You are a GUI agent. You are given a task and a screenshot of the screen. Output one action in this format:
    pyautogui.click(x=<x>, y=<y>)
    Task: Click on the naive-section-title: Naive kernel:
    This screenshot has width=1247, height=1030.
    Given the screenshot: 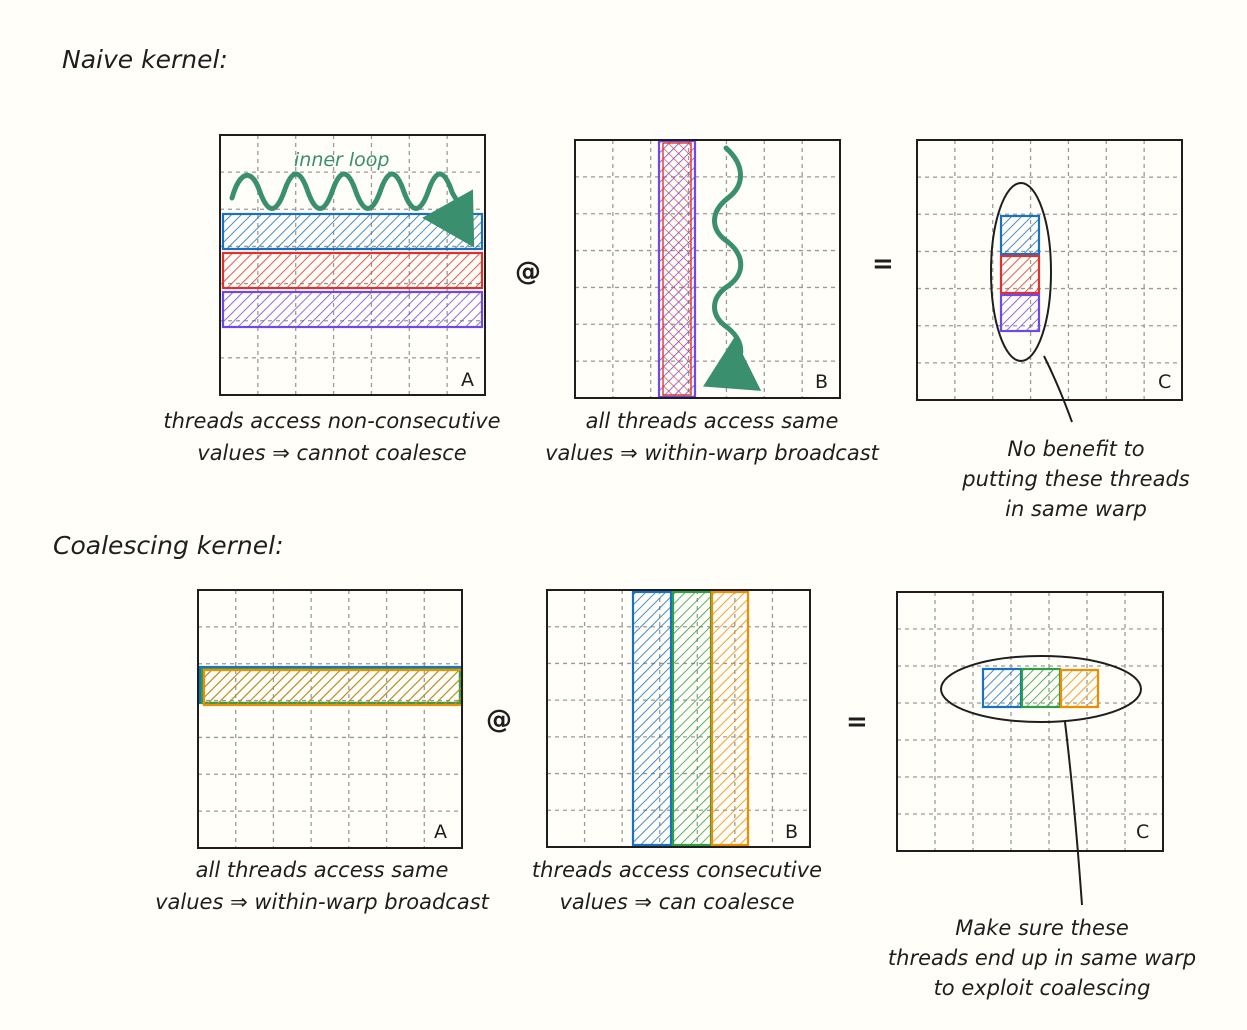 What is the action you would take?
    pyautogui.click(x=145, y=59)
    